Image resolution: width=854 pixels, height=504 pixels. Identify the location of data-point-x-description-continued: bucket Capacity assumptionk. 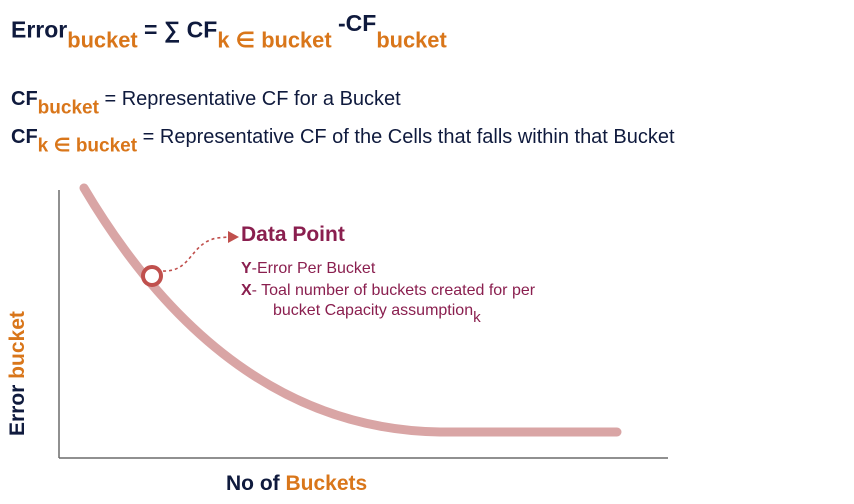
(377, 314).